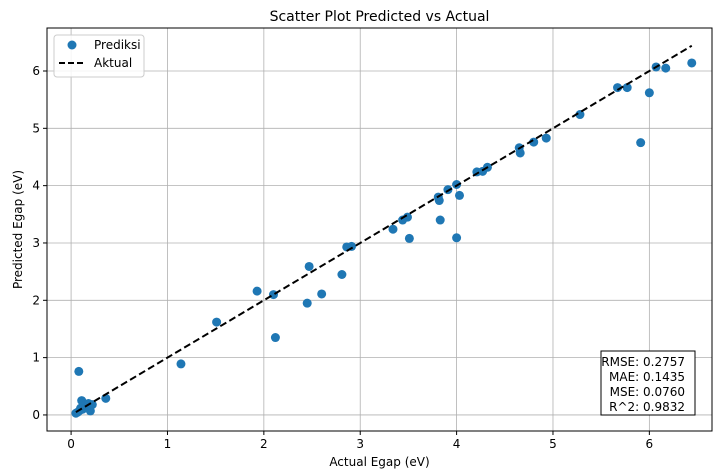 The width and height of the screenshot is (713, 470). What do you see at coordinates (113, 63) in the screenshot?
I see `legend-label-aktual: Aktual` at bounding box center [113, 63].